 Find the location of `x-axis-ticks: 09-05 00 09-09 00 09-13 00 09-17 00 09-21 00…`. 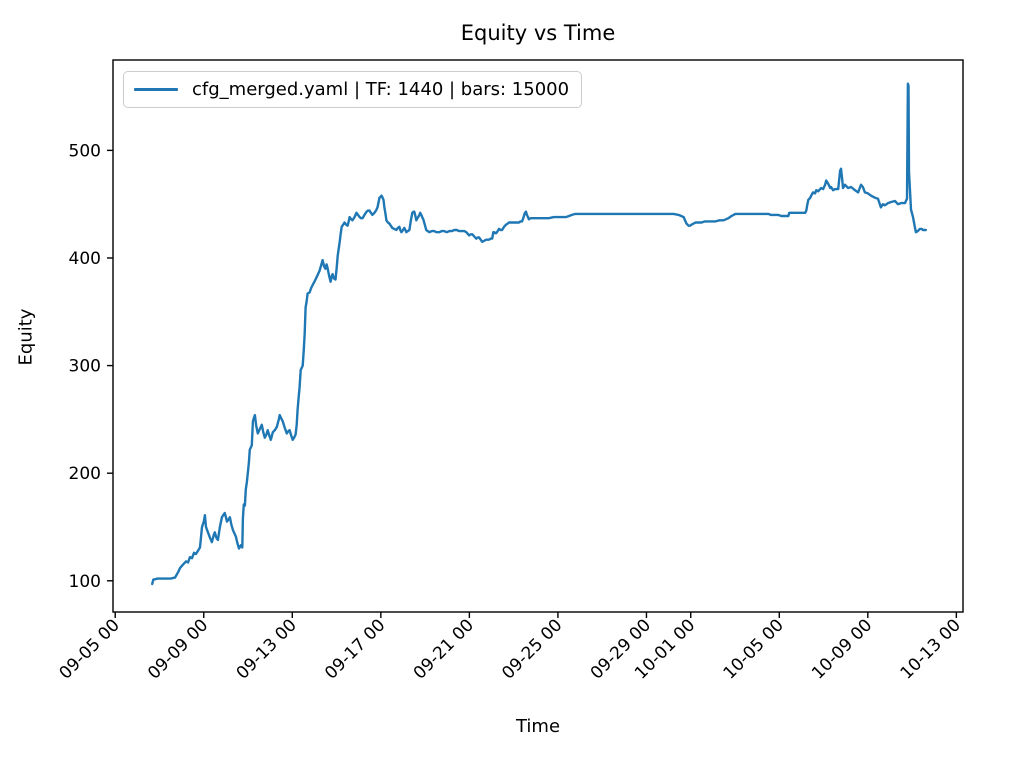

x-axis-ticks: 09-05 00 09-09 00 09-13 00 09-17 00 09-21 00… is located at coordinates (510, 648).